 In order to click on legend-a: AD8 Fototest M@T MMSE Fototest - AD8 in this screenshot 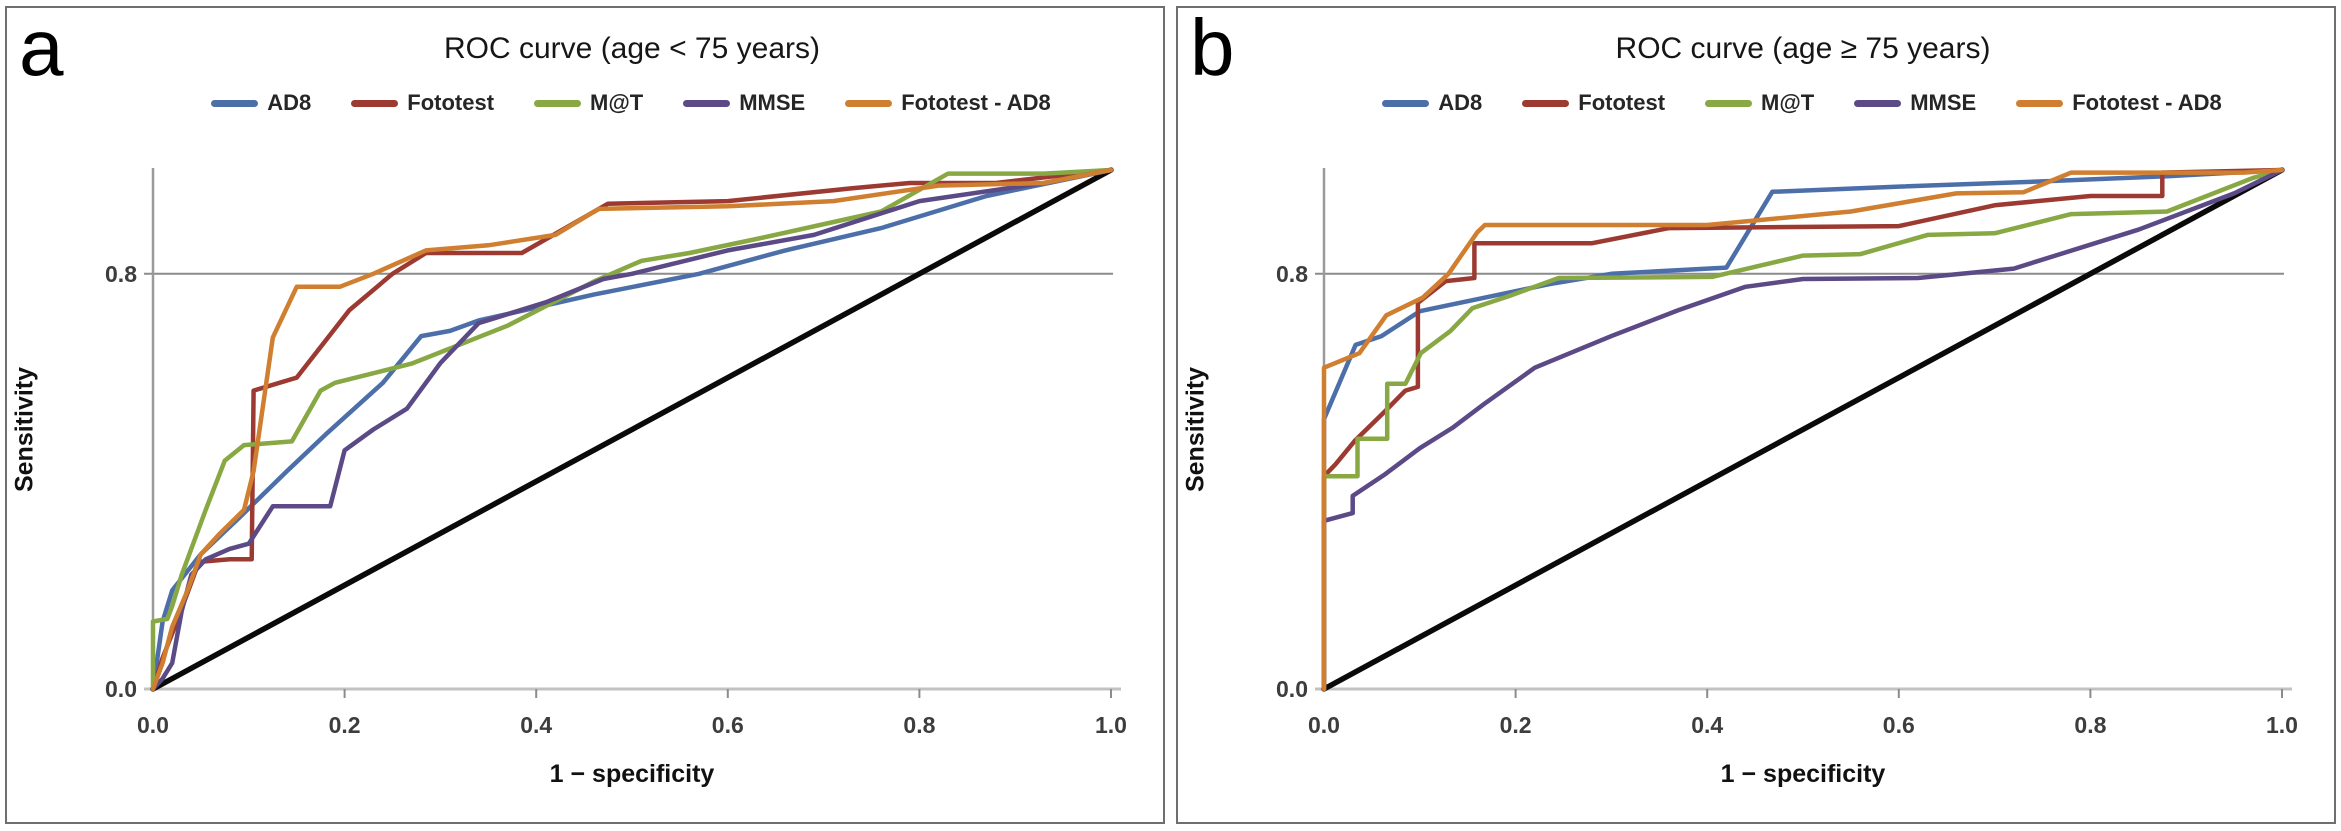, I will do `click(631, 103)`.